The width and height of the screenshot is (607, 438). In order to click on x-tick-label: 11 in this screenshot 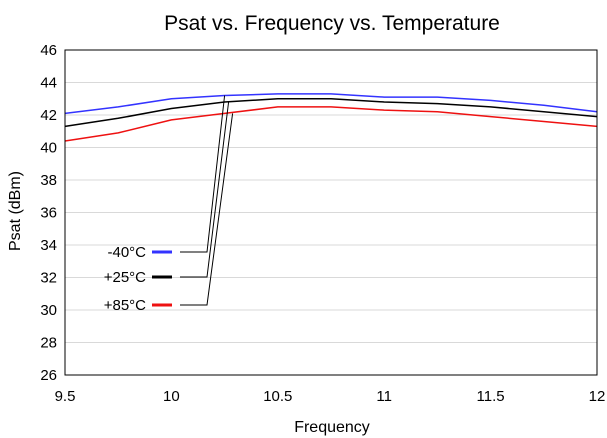, I will do `click(384, 396)`.